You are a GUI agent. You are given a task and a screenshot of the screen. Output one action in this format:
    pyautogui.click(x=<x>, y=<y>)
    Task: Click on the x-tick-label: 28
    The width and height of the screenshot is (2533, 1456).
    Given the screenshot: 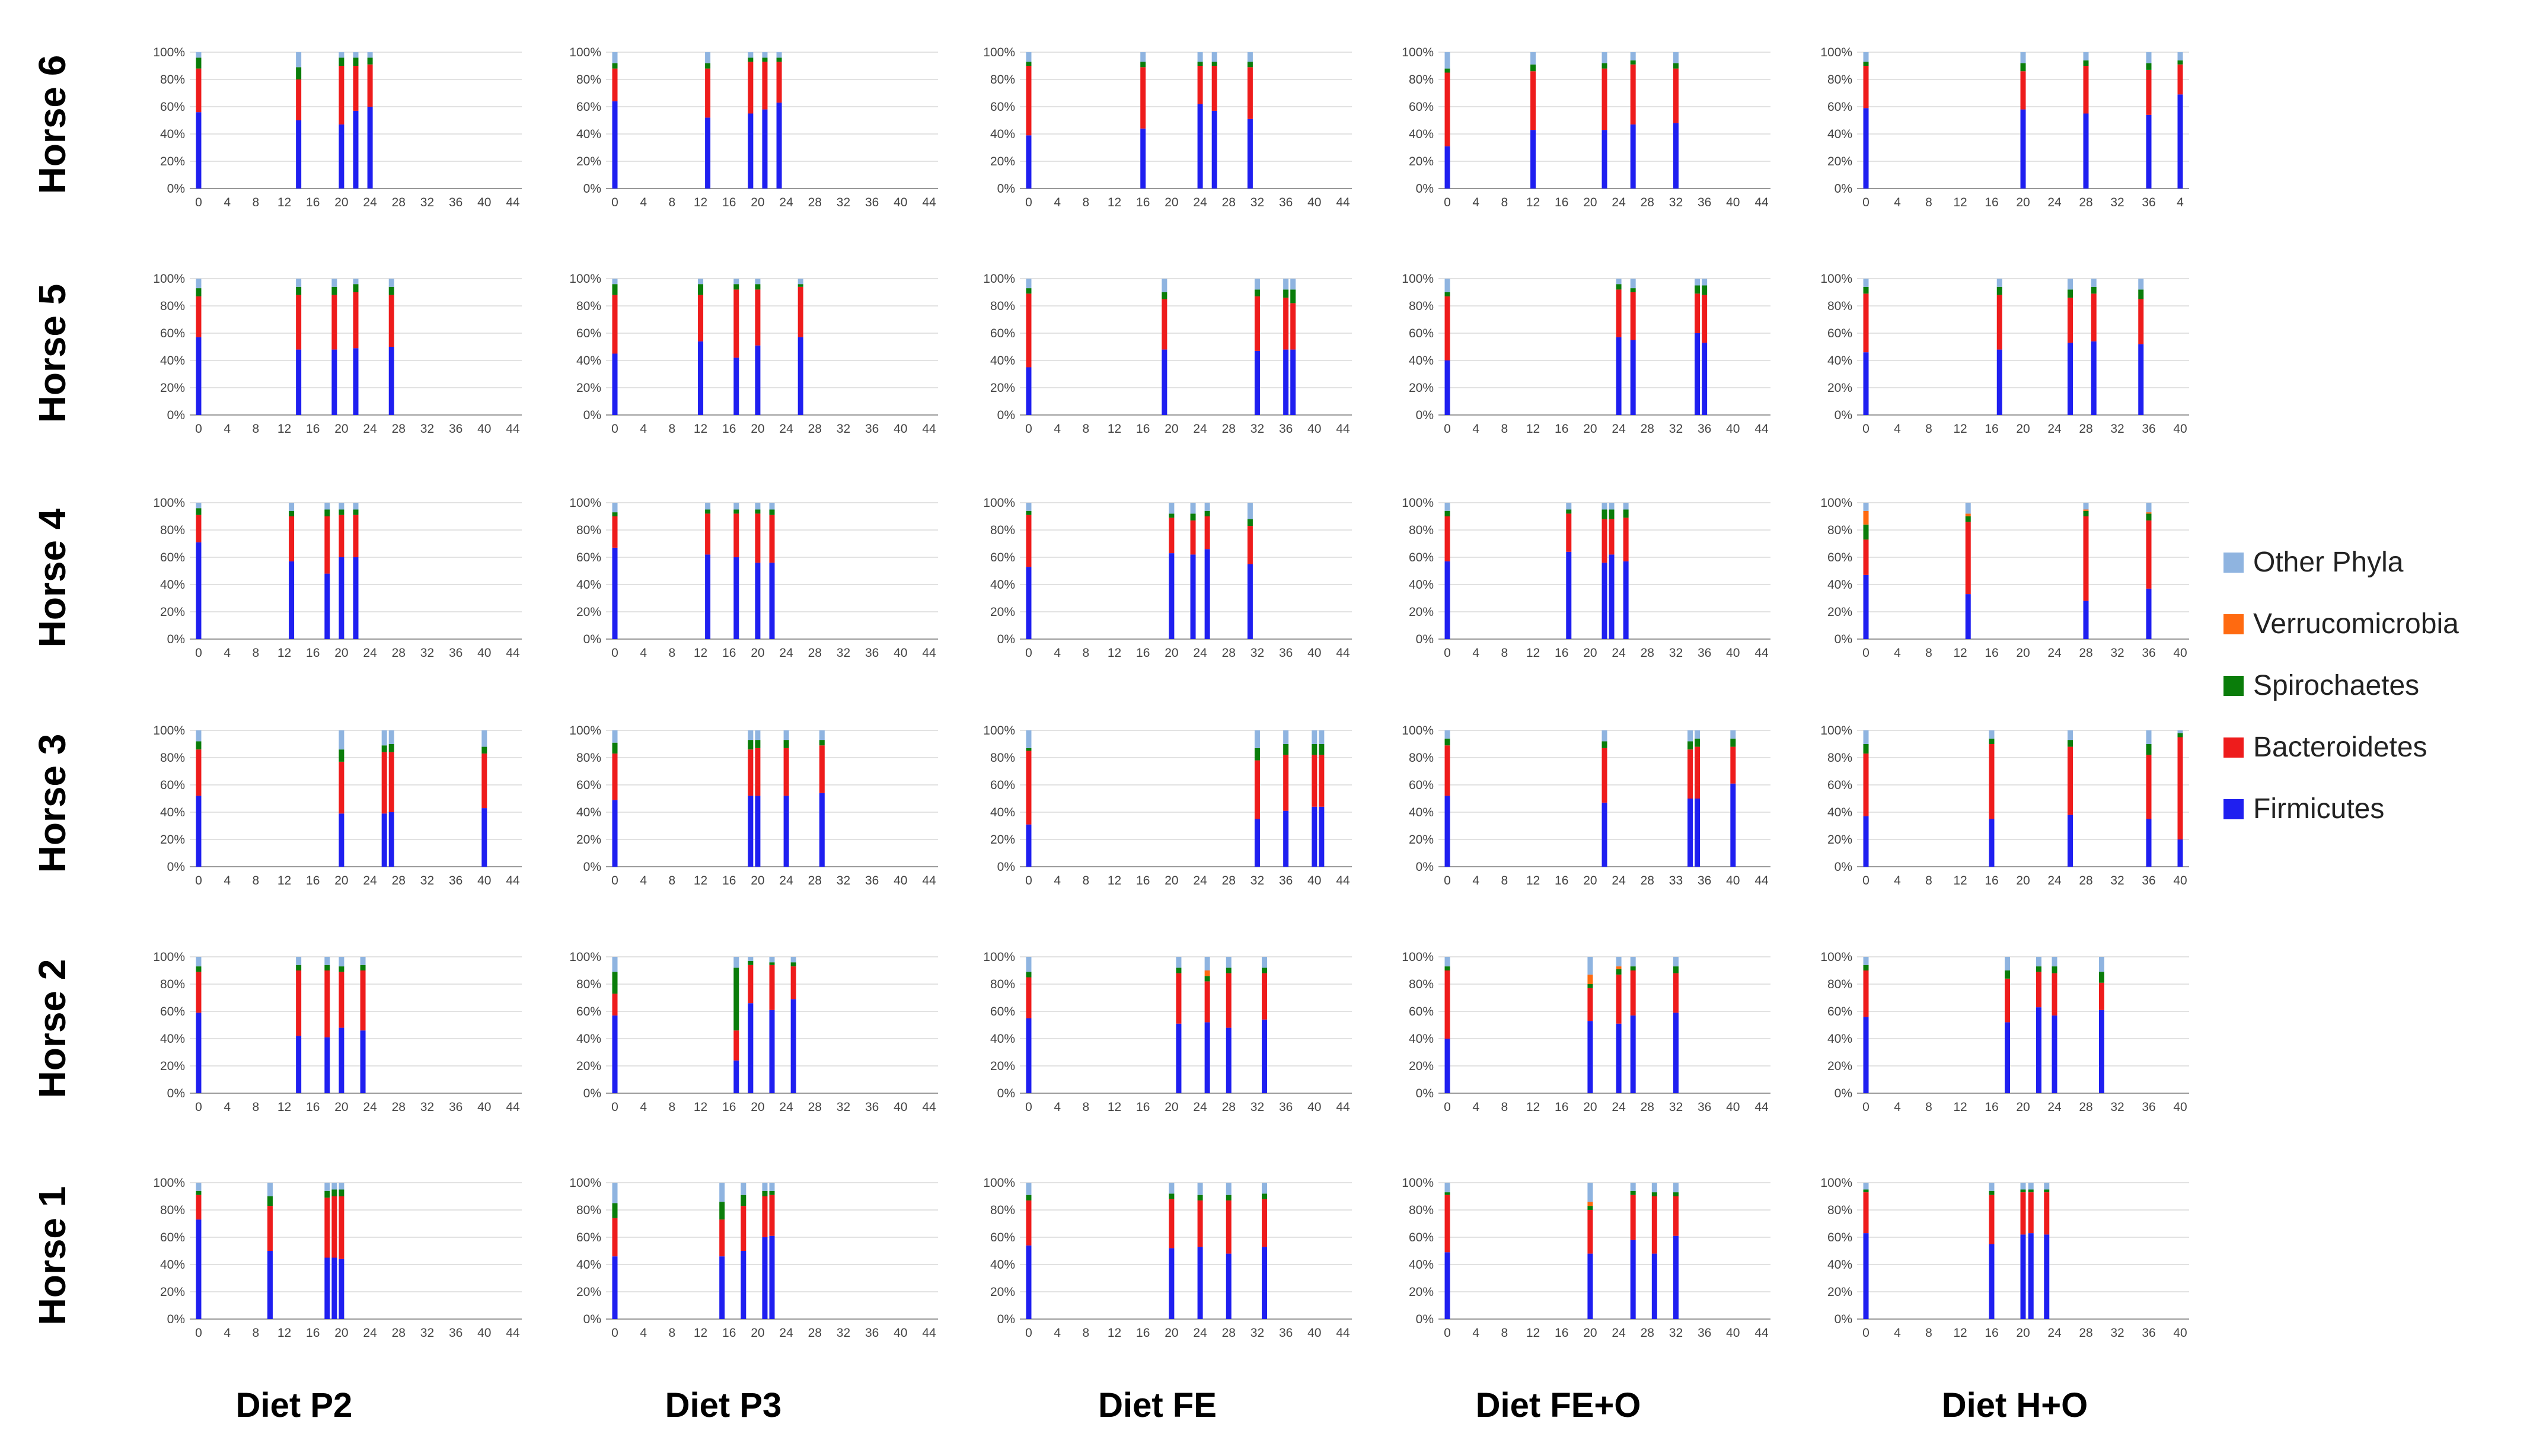 What is the action you would take?
    pyautogui.click(x=399, y=1333)
    